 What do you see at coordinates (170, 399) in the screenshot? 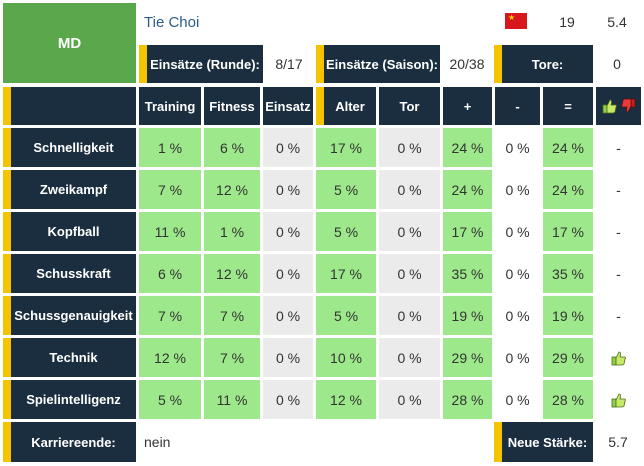
I see `cell-training: 5 %` at bounding box center [170, 399].